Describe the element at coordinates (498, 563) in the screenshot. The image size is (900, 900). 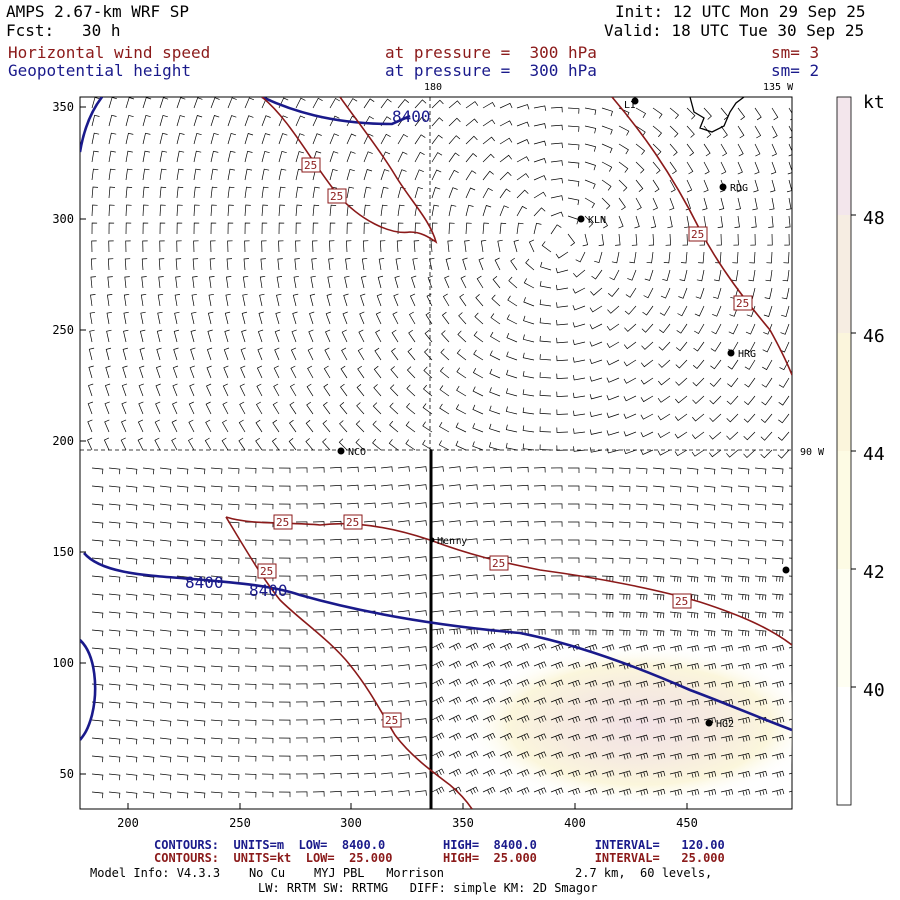
I see `speed-label: 25` at that location.